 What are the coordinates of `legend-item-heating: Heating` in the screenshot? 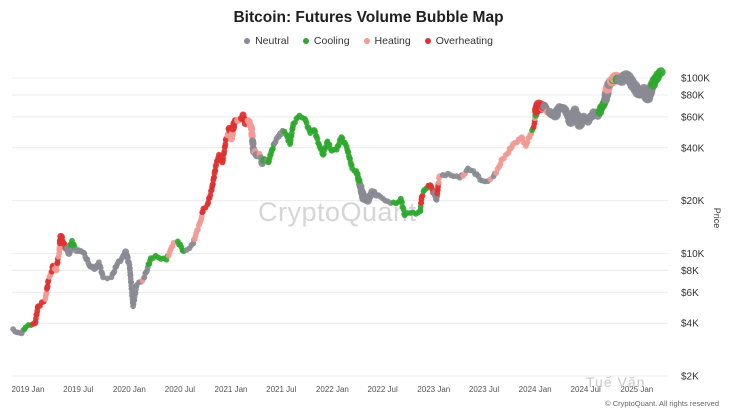 It's located at (387, 41).